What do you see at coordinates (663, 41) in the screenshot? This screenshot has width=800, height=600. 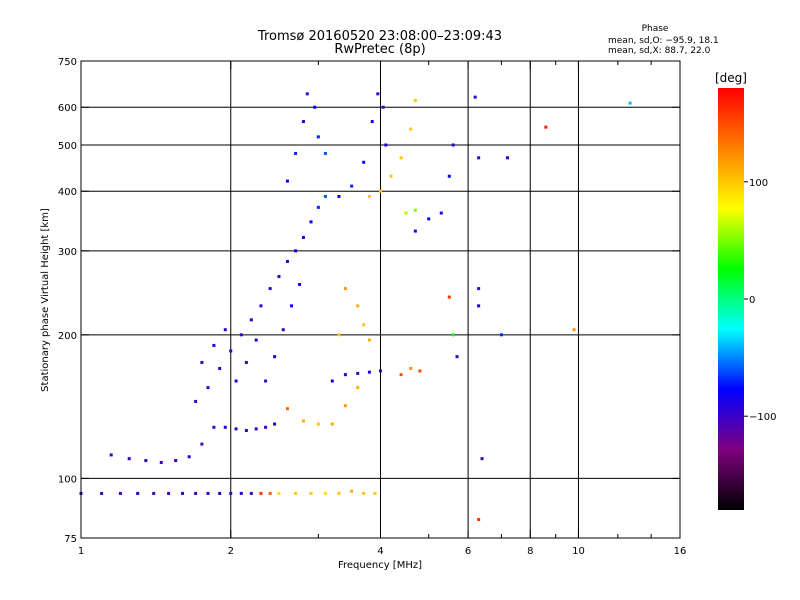 I see `phase-stat-o: mean, sd,O: −95.9, 18.1` at bounding box center [663, 41].